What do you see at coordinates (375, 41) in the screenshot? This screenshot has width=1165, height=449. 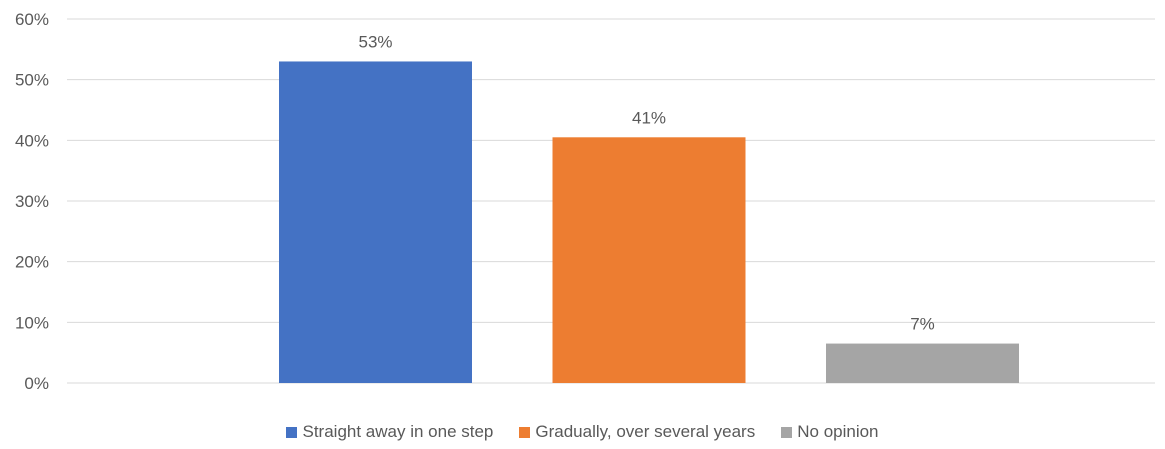 I see `data-label-1: 53%` at bounding box center [375, 41].